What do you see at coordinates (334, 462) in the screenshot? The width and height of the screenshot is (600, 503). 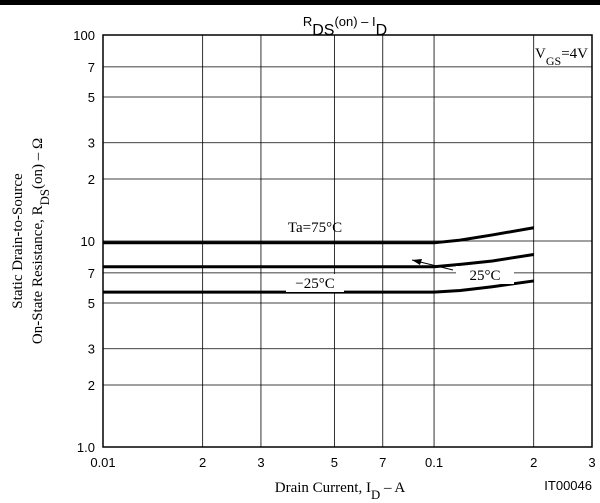 I see `x-tick-label: 5` at bounding box center [334, 462].